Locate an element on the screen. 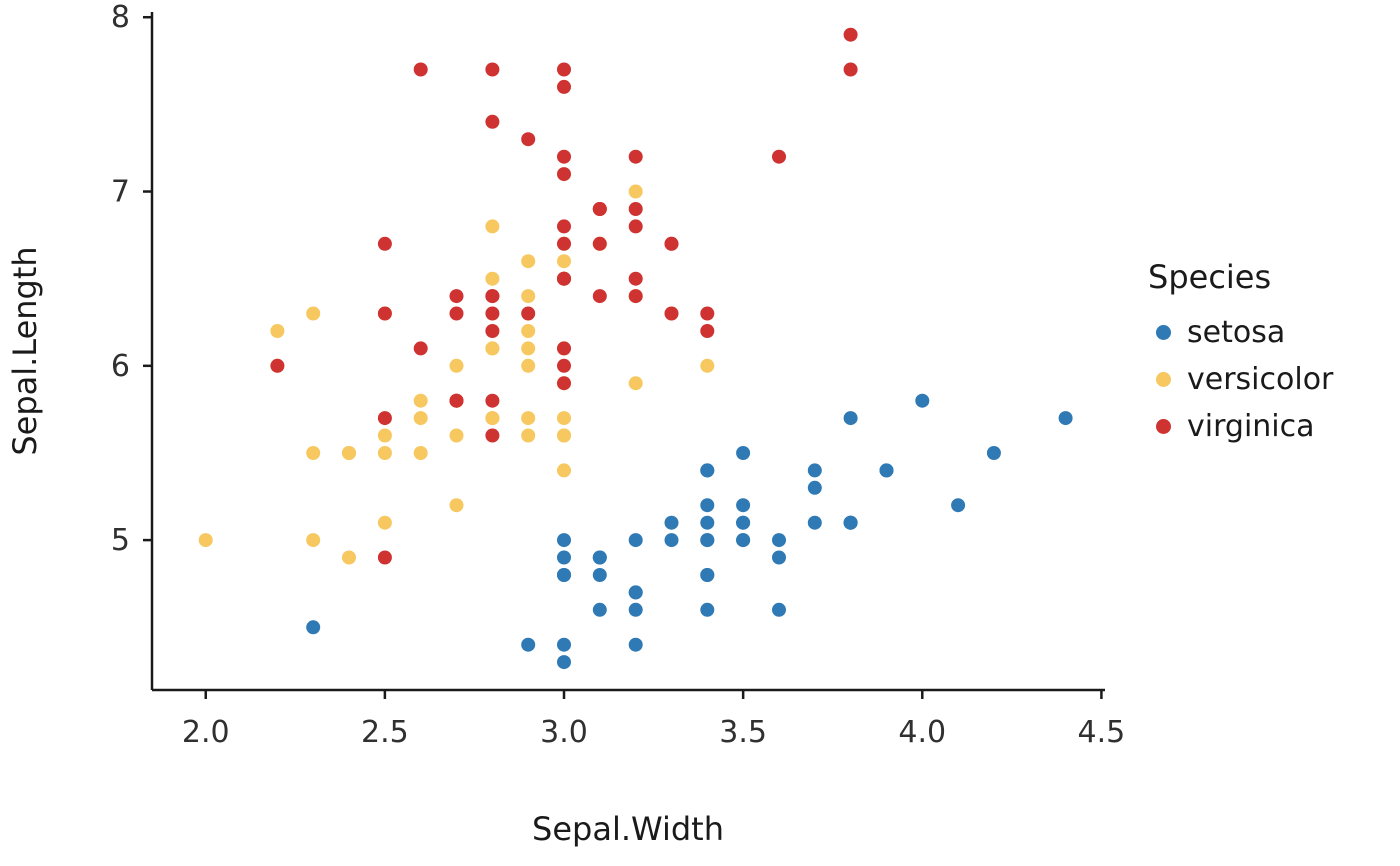  x-tick-label: 3.5 is located at coordinates (743, 732).